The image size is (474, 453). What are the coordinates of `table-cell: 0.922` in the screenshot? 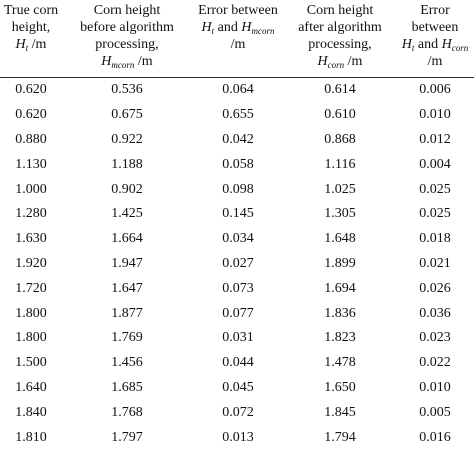 It's located at (127, 139).